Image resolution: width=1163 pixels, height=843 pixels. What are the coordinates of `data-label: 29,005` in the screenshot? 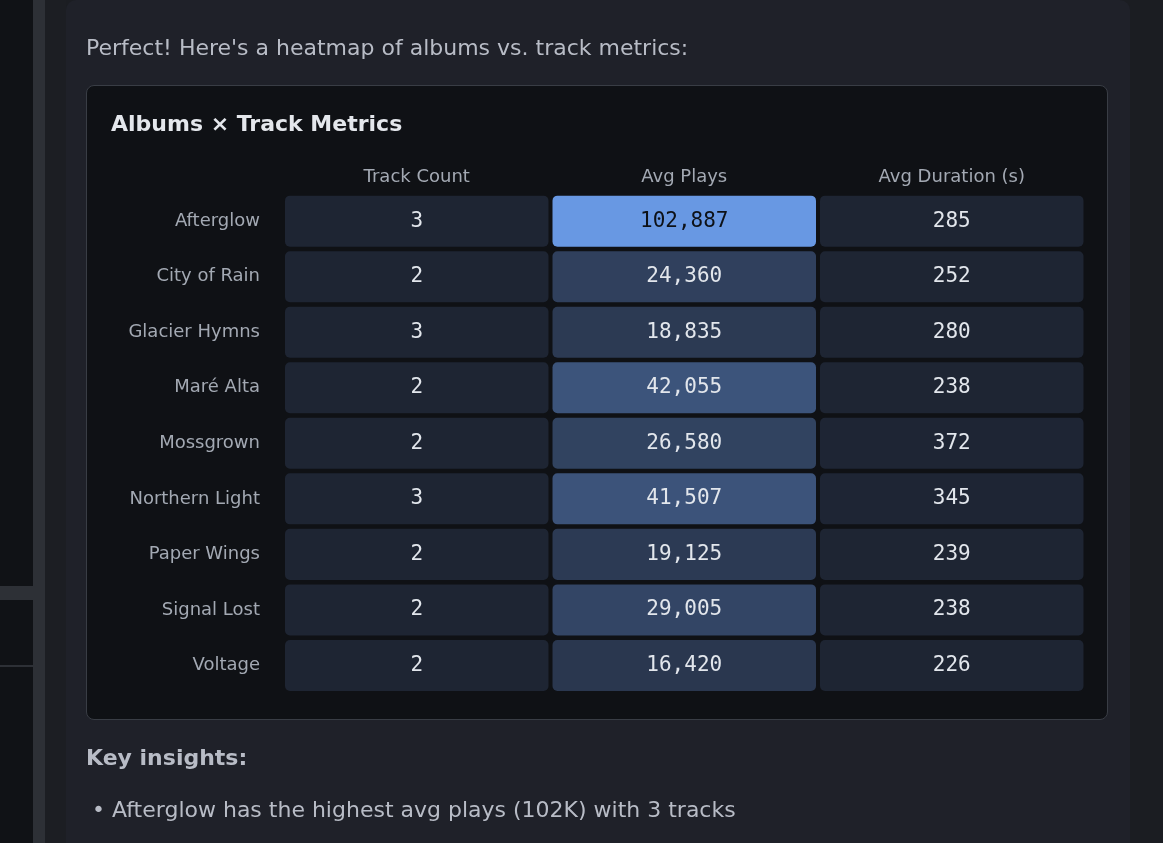 It's located at (684, 608).